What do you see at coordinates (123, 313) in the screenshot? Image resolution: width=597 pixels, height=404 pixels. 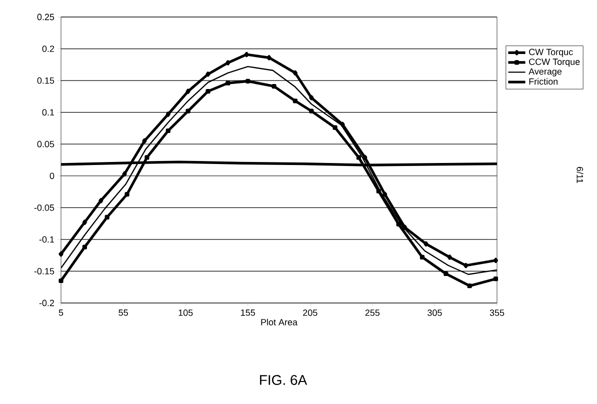 I see `x-tick-label: 55` at bounding box center [123, 313].